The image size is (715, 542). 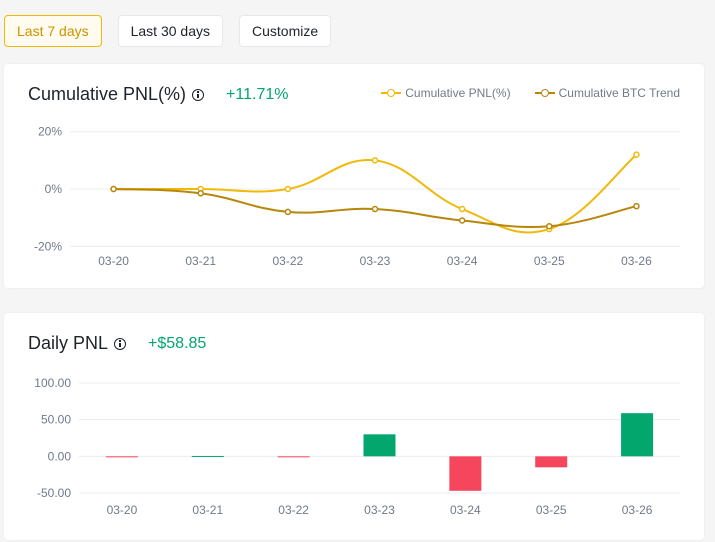 What do you see at coordinates (391, 93) in the screenshot?
I see `legend-swatch-cumulative-pnl` at bounding box center [391, 93].